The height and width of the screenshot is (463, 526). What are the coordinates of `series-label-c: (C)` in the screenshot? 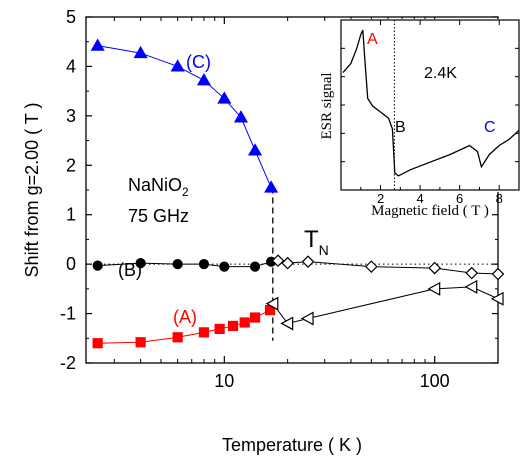 It's located at (198, 62).